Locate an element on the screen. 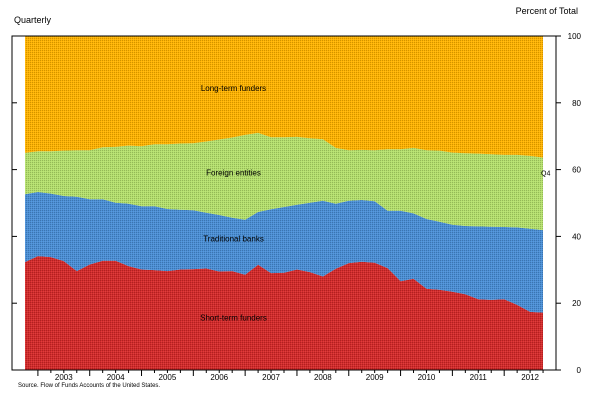  x-tick-label: 2005 is located at coordinates (168, 377).